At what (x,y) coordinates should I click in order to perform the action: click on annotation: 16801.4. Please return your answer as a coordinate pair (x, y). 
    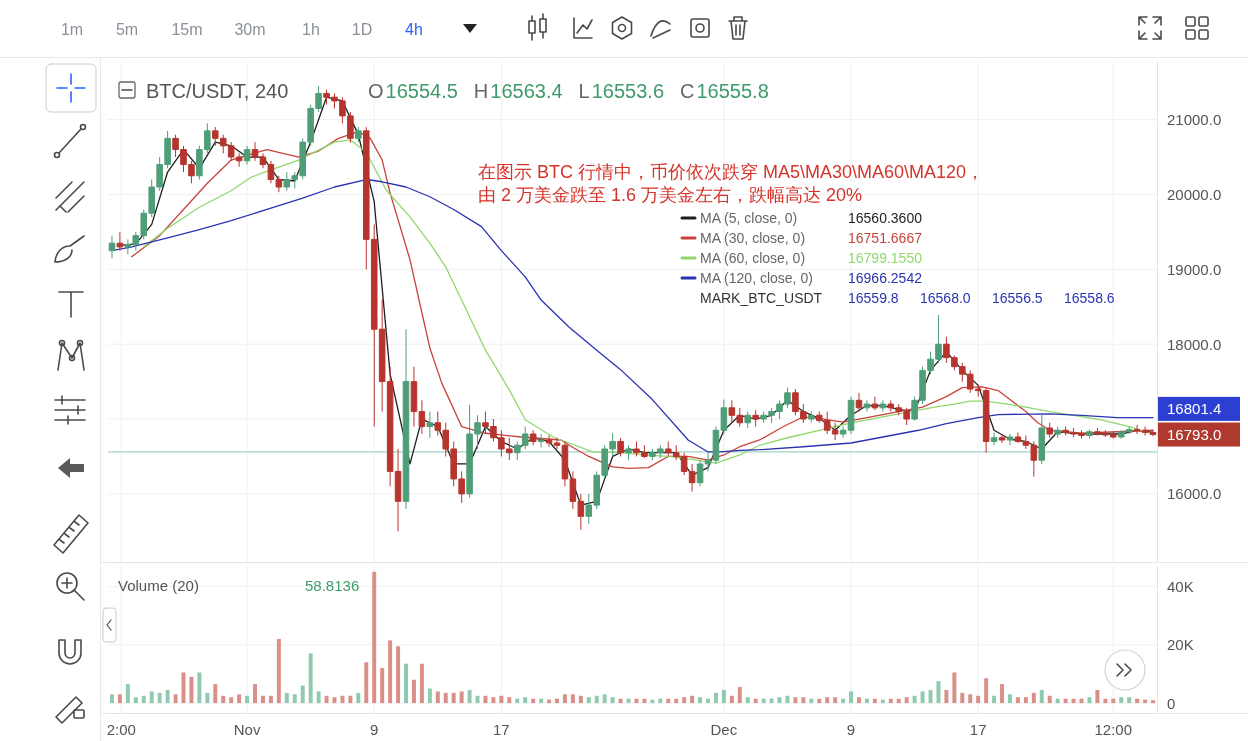
    Looking at the image, I should click on (1194, 409).